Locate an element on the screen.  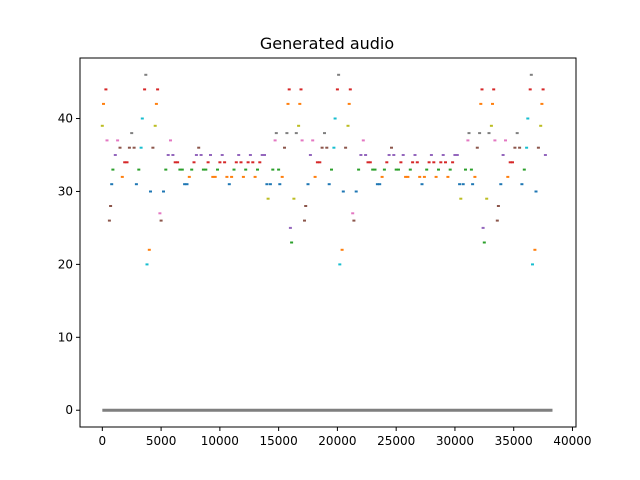
x-tick-label: 5000 is located at coordinates (161, 441).